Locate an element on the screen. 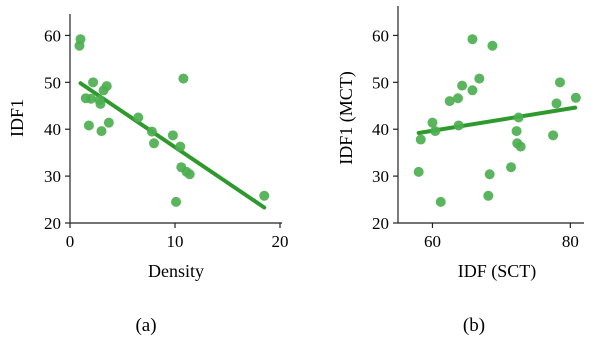 This screenshot has height=337, width=612. y-tick-label-b-3: 50 is located at coordinates (380, 82).